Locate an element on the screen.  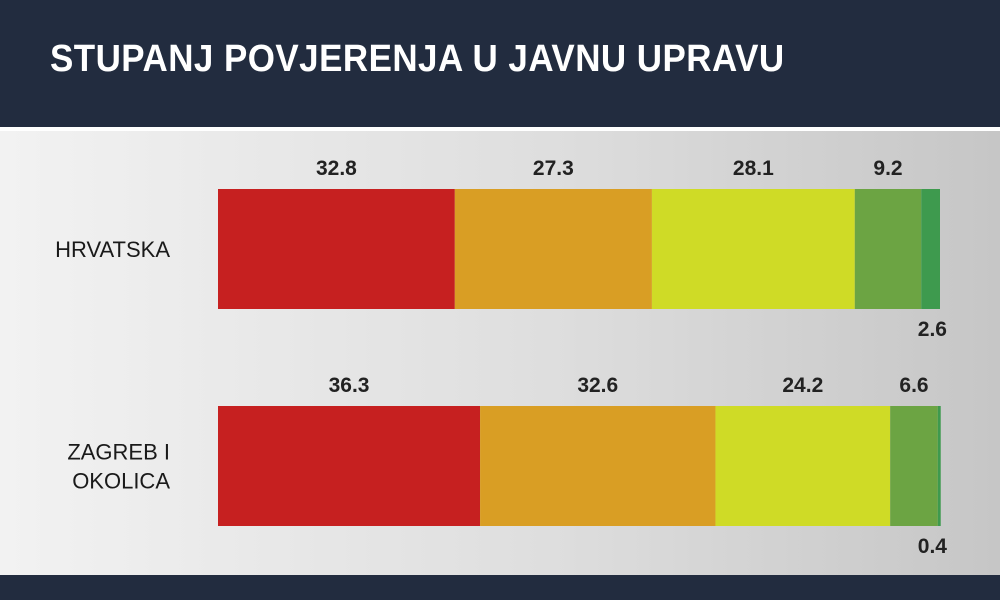
data-label: 32.8 is located at coordinates (336, 168).